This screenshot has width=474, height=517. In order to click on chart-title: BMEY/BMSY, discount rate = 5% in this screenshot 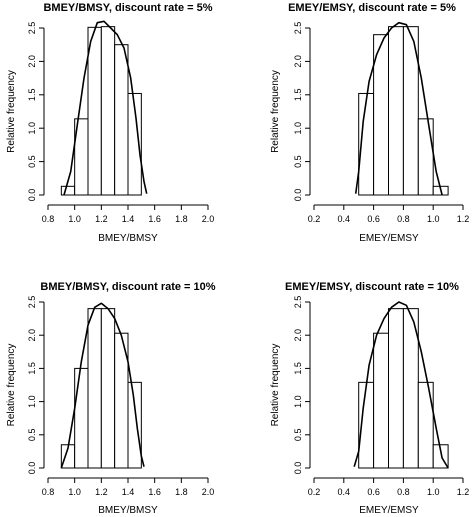, I will do `click(127, 8)`.